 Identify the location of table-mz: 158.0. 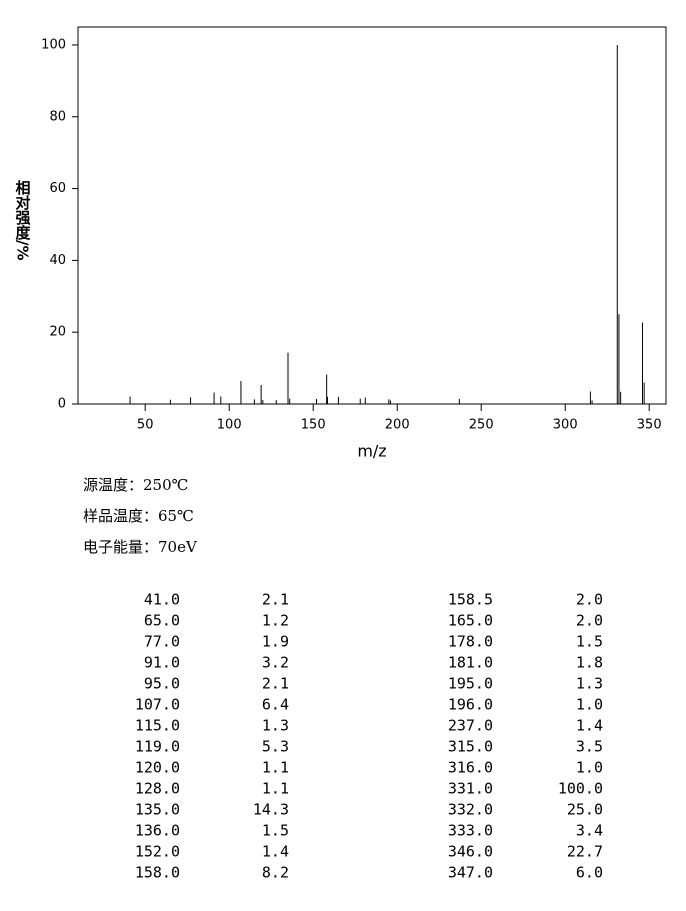
(157, 873).